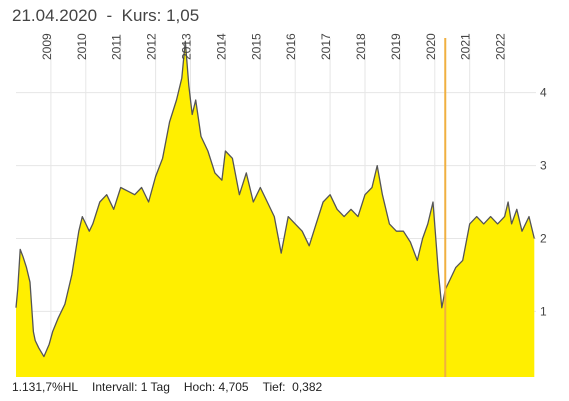  Describe the element at coordinates (396, 46) in the screenshot. I see `year-tick-label: 2019` at that location.